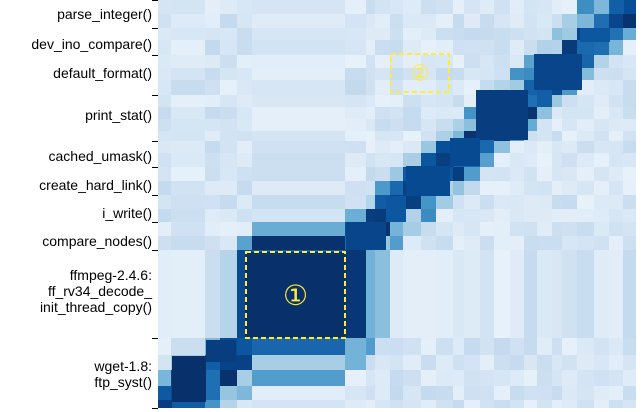 The image size is (642, 412). Describe the element at coordinates (595, 35) in the screenshot. I see `diagonal-block-dev-ino` at that location.